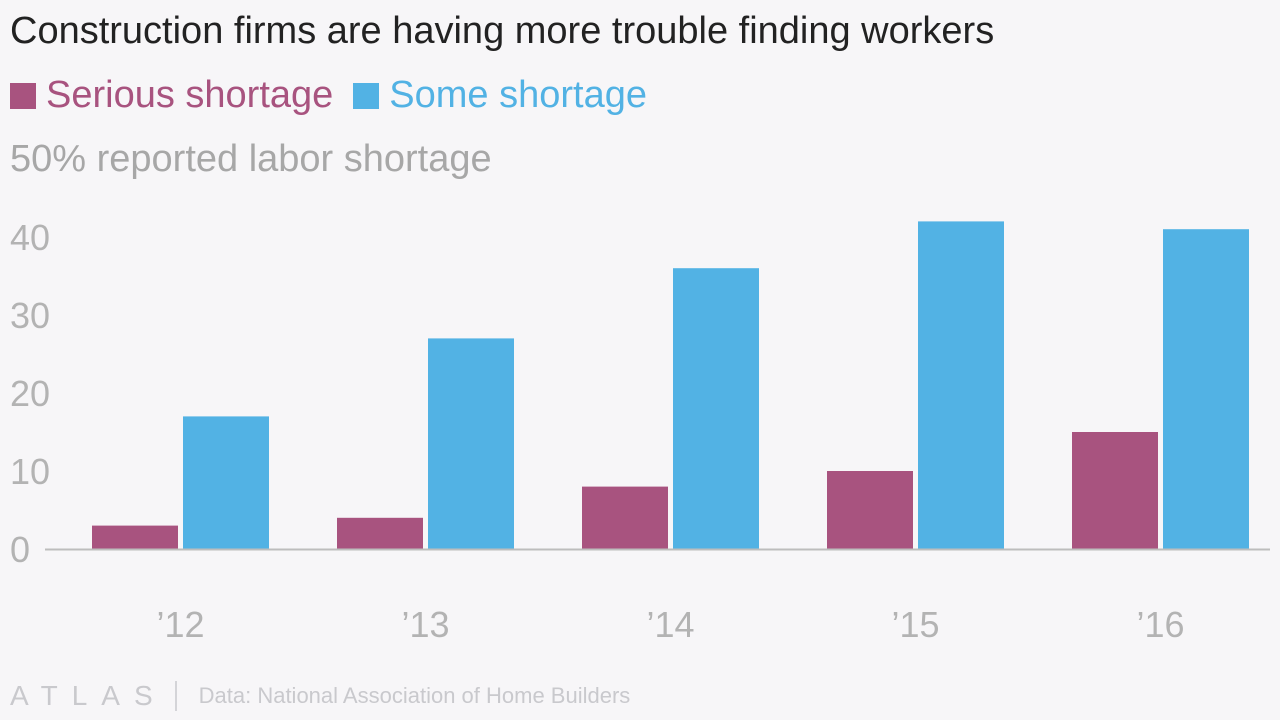 Image resolution: width=1280 pixels, height=720 pixels. Describe the element at coordinates (670, 624) in the screenshot. I see `x-tick-label: ’14` at that location.